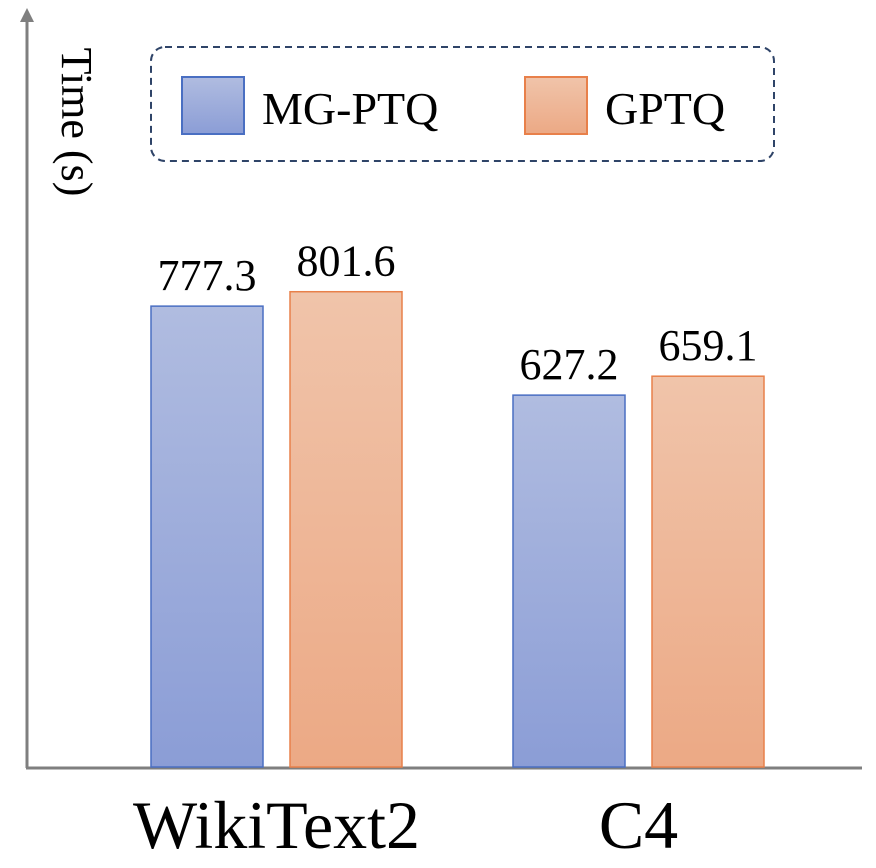  What do you see at coordinates (76, 122) in the screenshot?
I see `y-axis-label: Time (s)` at bounding box center [76, 122].